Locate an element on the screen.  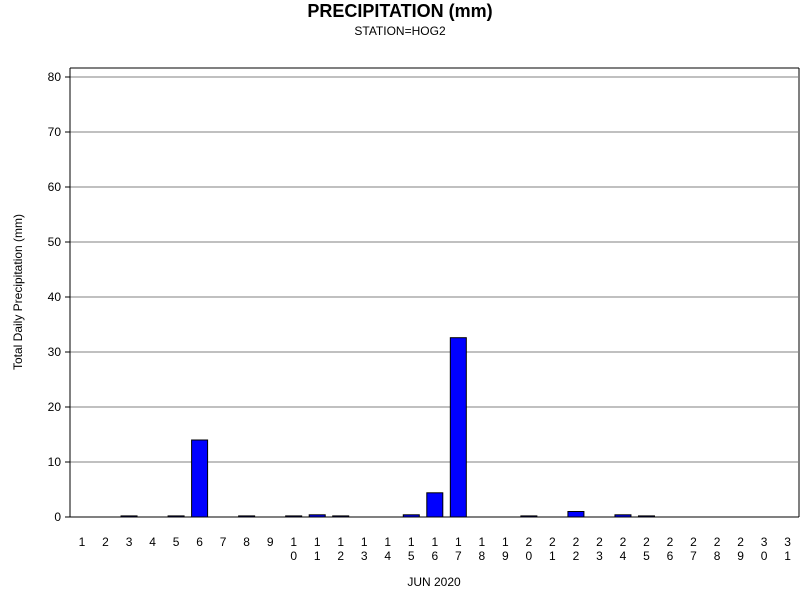
y-tick-label: 0 is located at coordinates (57, 517).